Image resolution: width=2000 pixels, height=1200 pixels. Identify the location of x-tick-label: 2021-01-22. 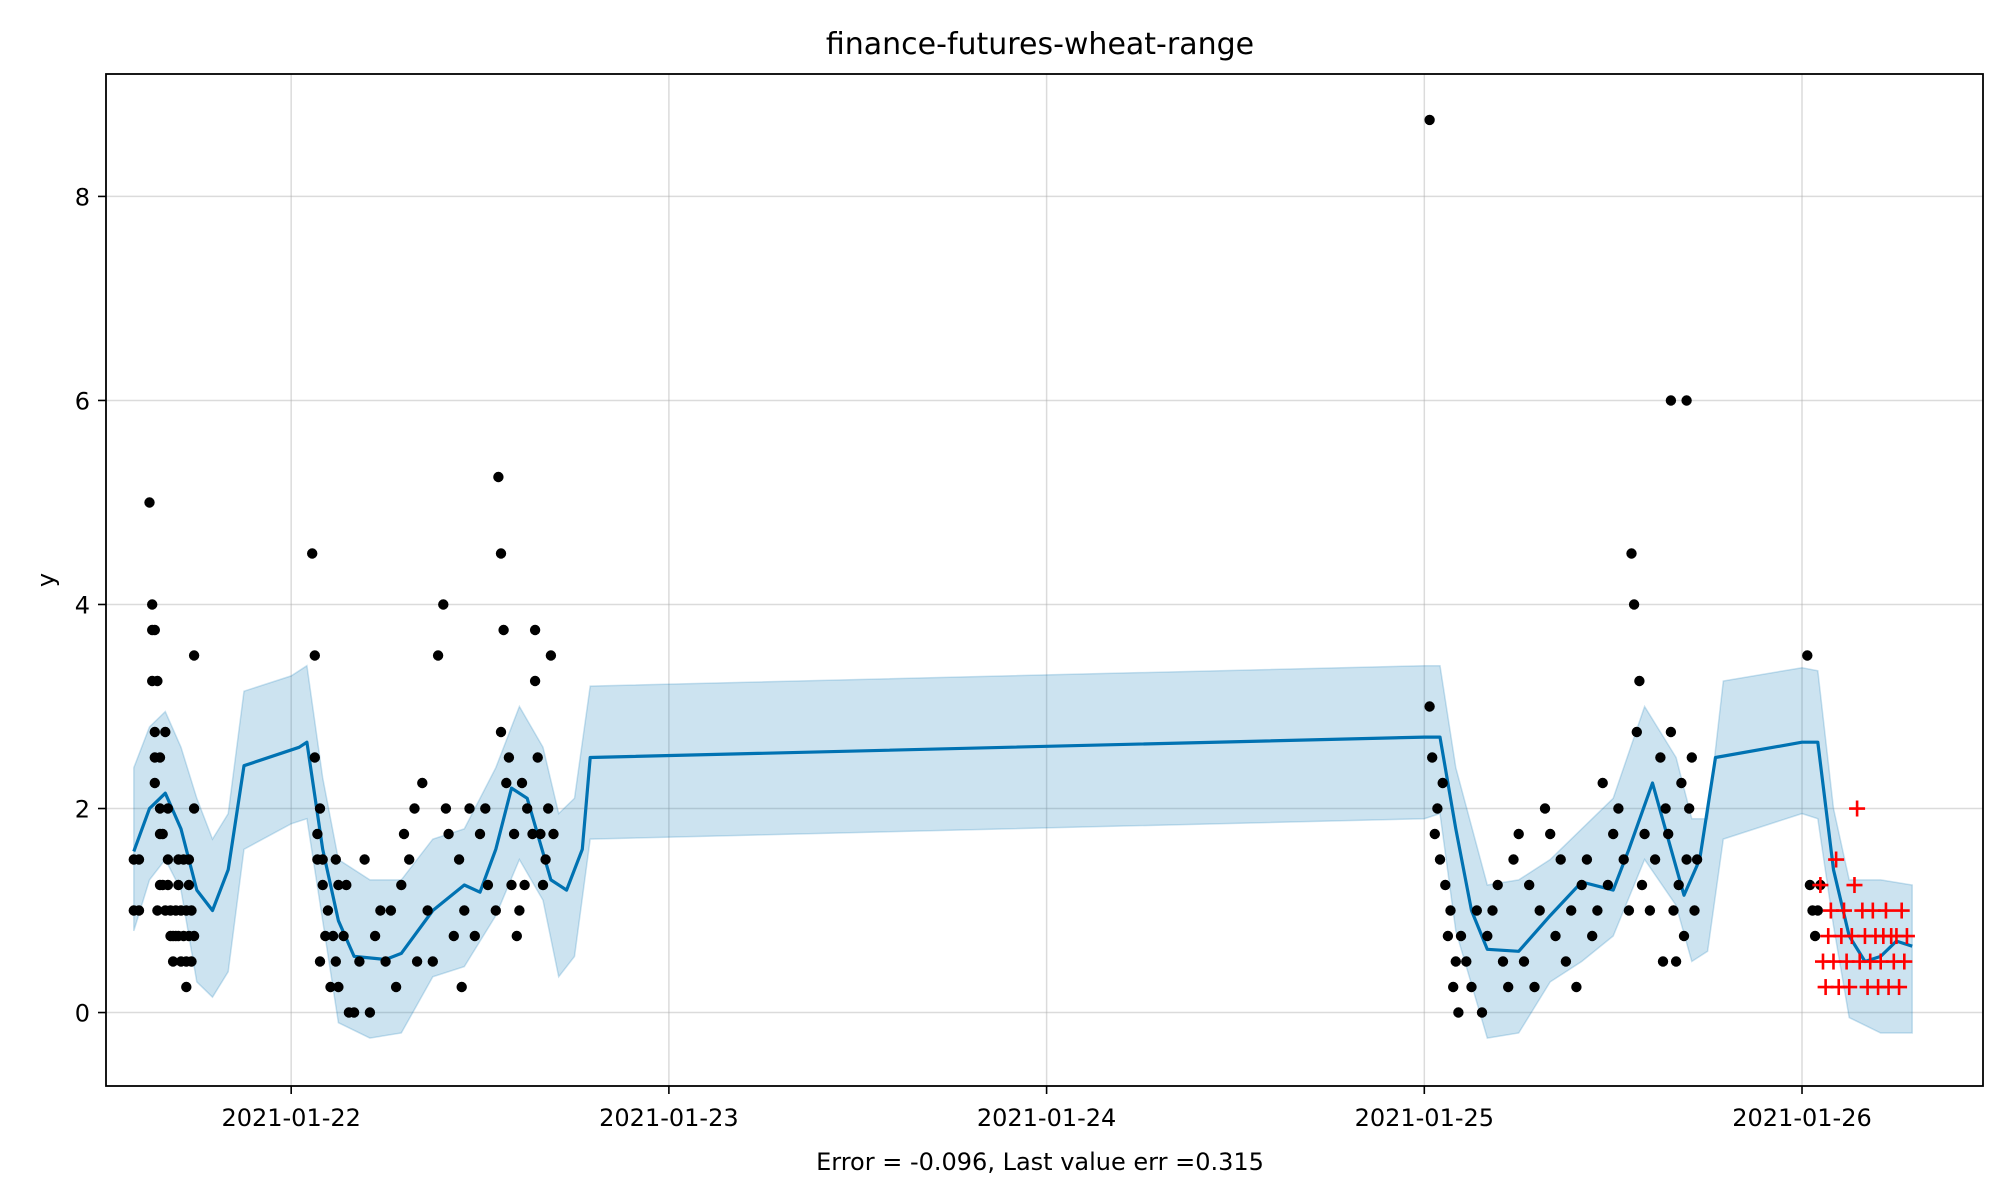
(290, 1118).